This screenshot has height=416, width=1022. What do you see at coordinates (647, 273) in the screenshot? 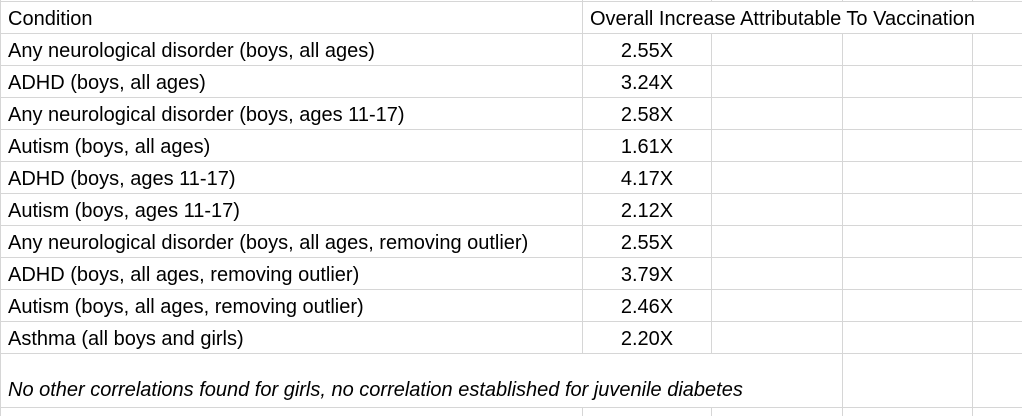
I see `value-cell: 3.79X` at bounding box center [647, 273].